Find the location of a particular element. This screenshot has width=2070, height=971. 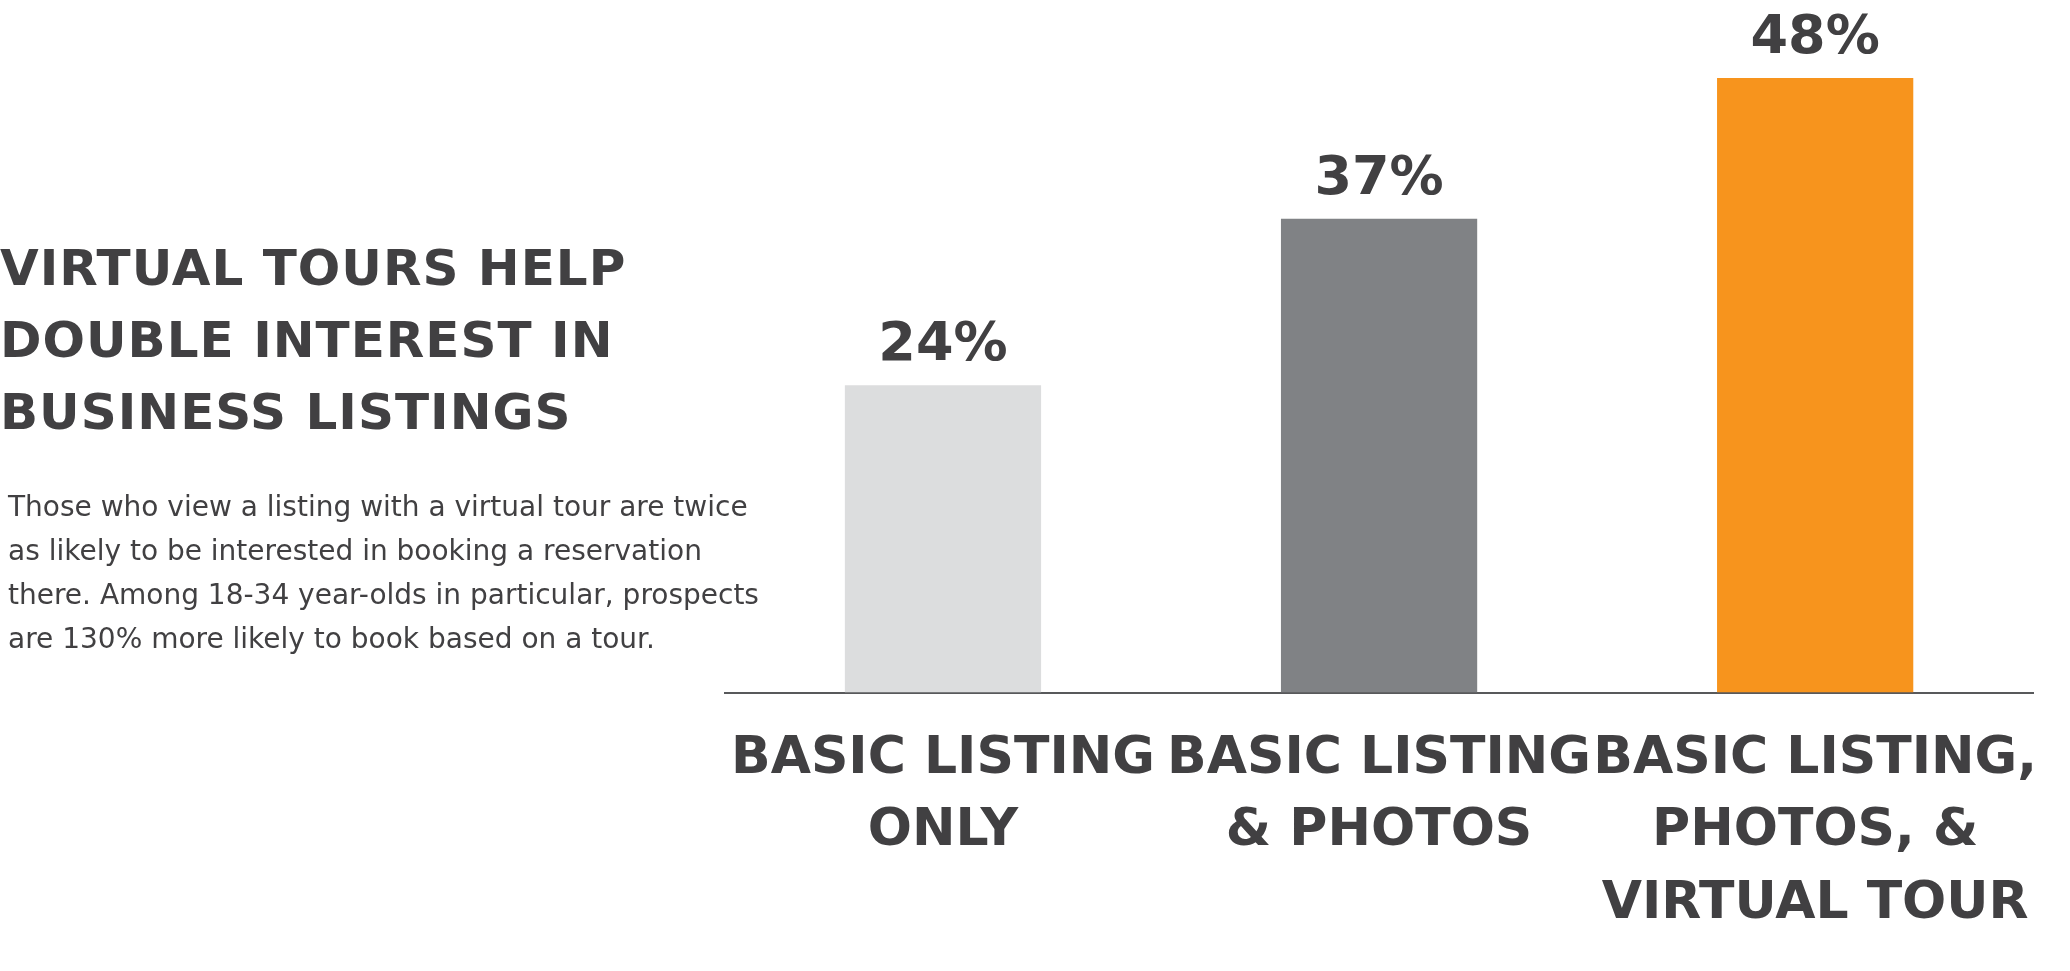

x-tick-label: BASIC LISTING & PHOTOS is located at coordinates (1379, 791).